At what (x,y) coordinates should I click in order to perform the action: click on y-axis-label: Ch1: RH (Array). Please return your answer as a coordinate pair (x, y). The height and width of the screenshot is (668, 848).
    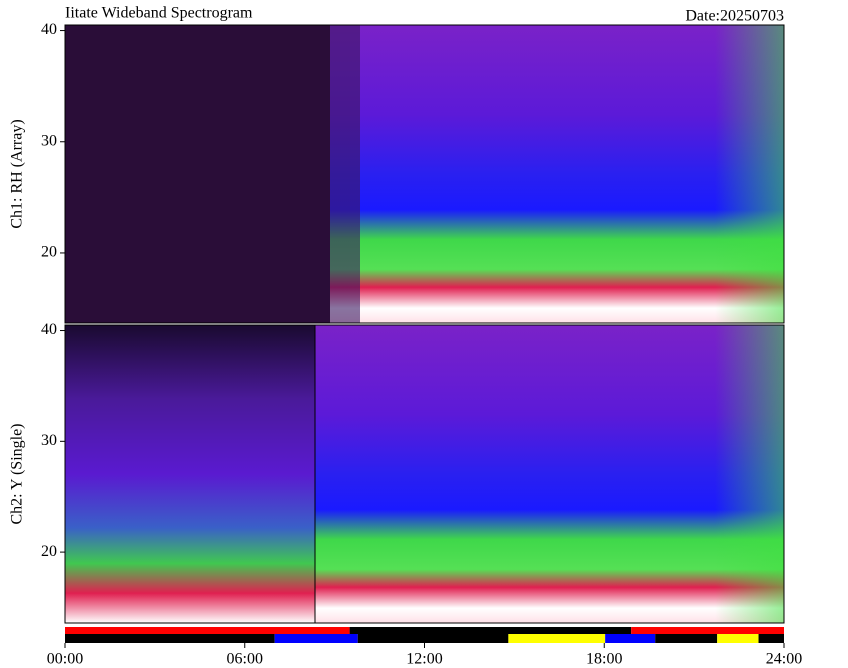
    Looking at the image, I should click on (17, 173).